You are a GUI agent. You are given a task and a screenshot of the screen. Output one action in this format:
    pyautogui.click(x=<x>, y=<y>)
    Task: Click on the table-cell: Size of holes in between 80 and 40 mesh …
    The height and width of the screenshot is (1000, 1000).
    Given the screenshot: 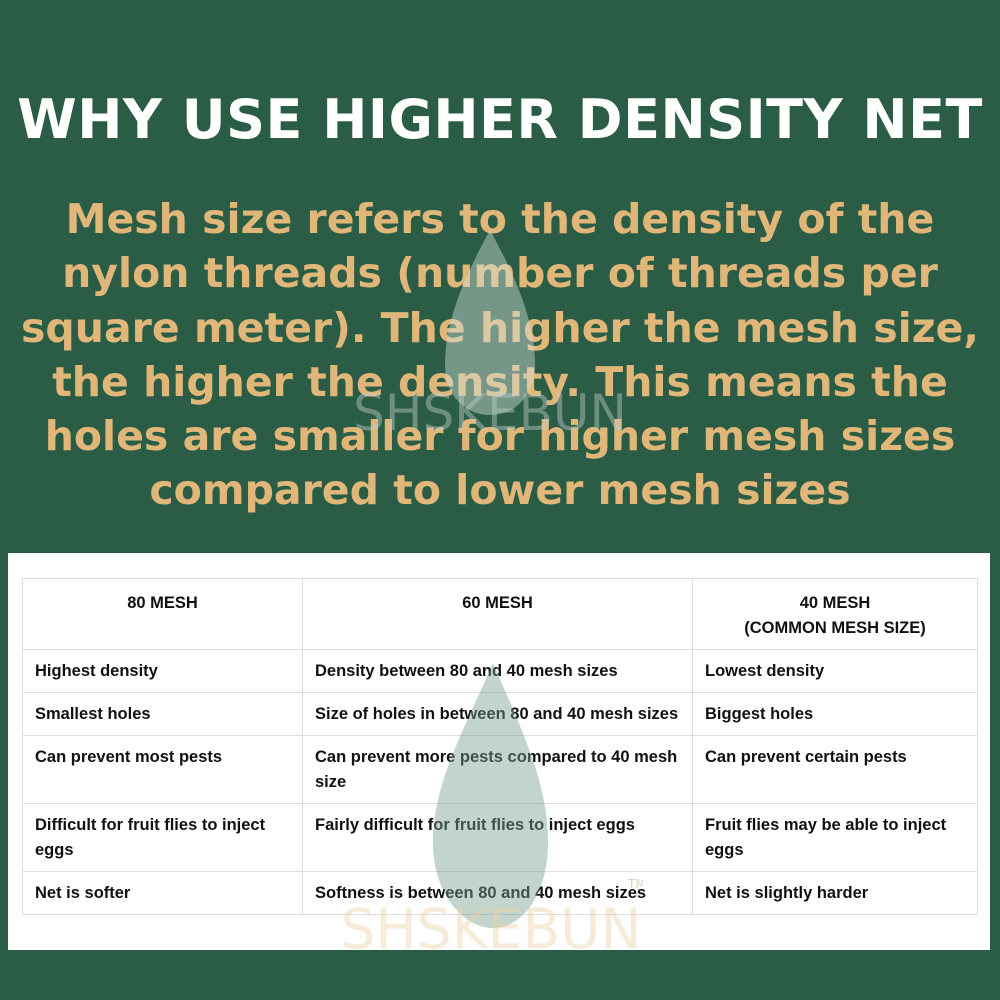 What is the action you would take?
    pyautogui.click(x=497, y=714)
    